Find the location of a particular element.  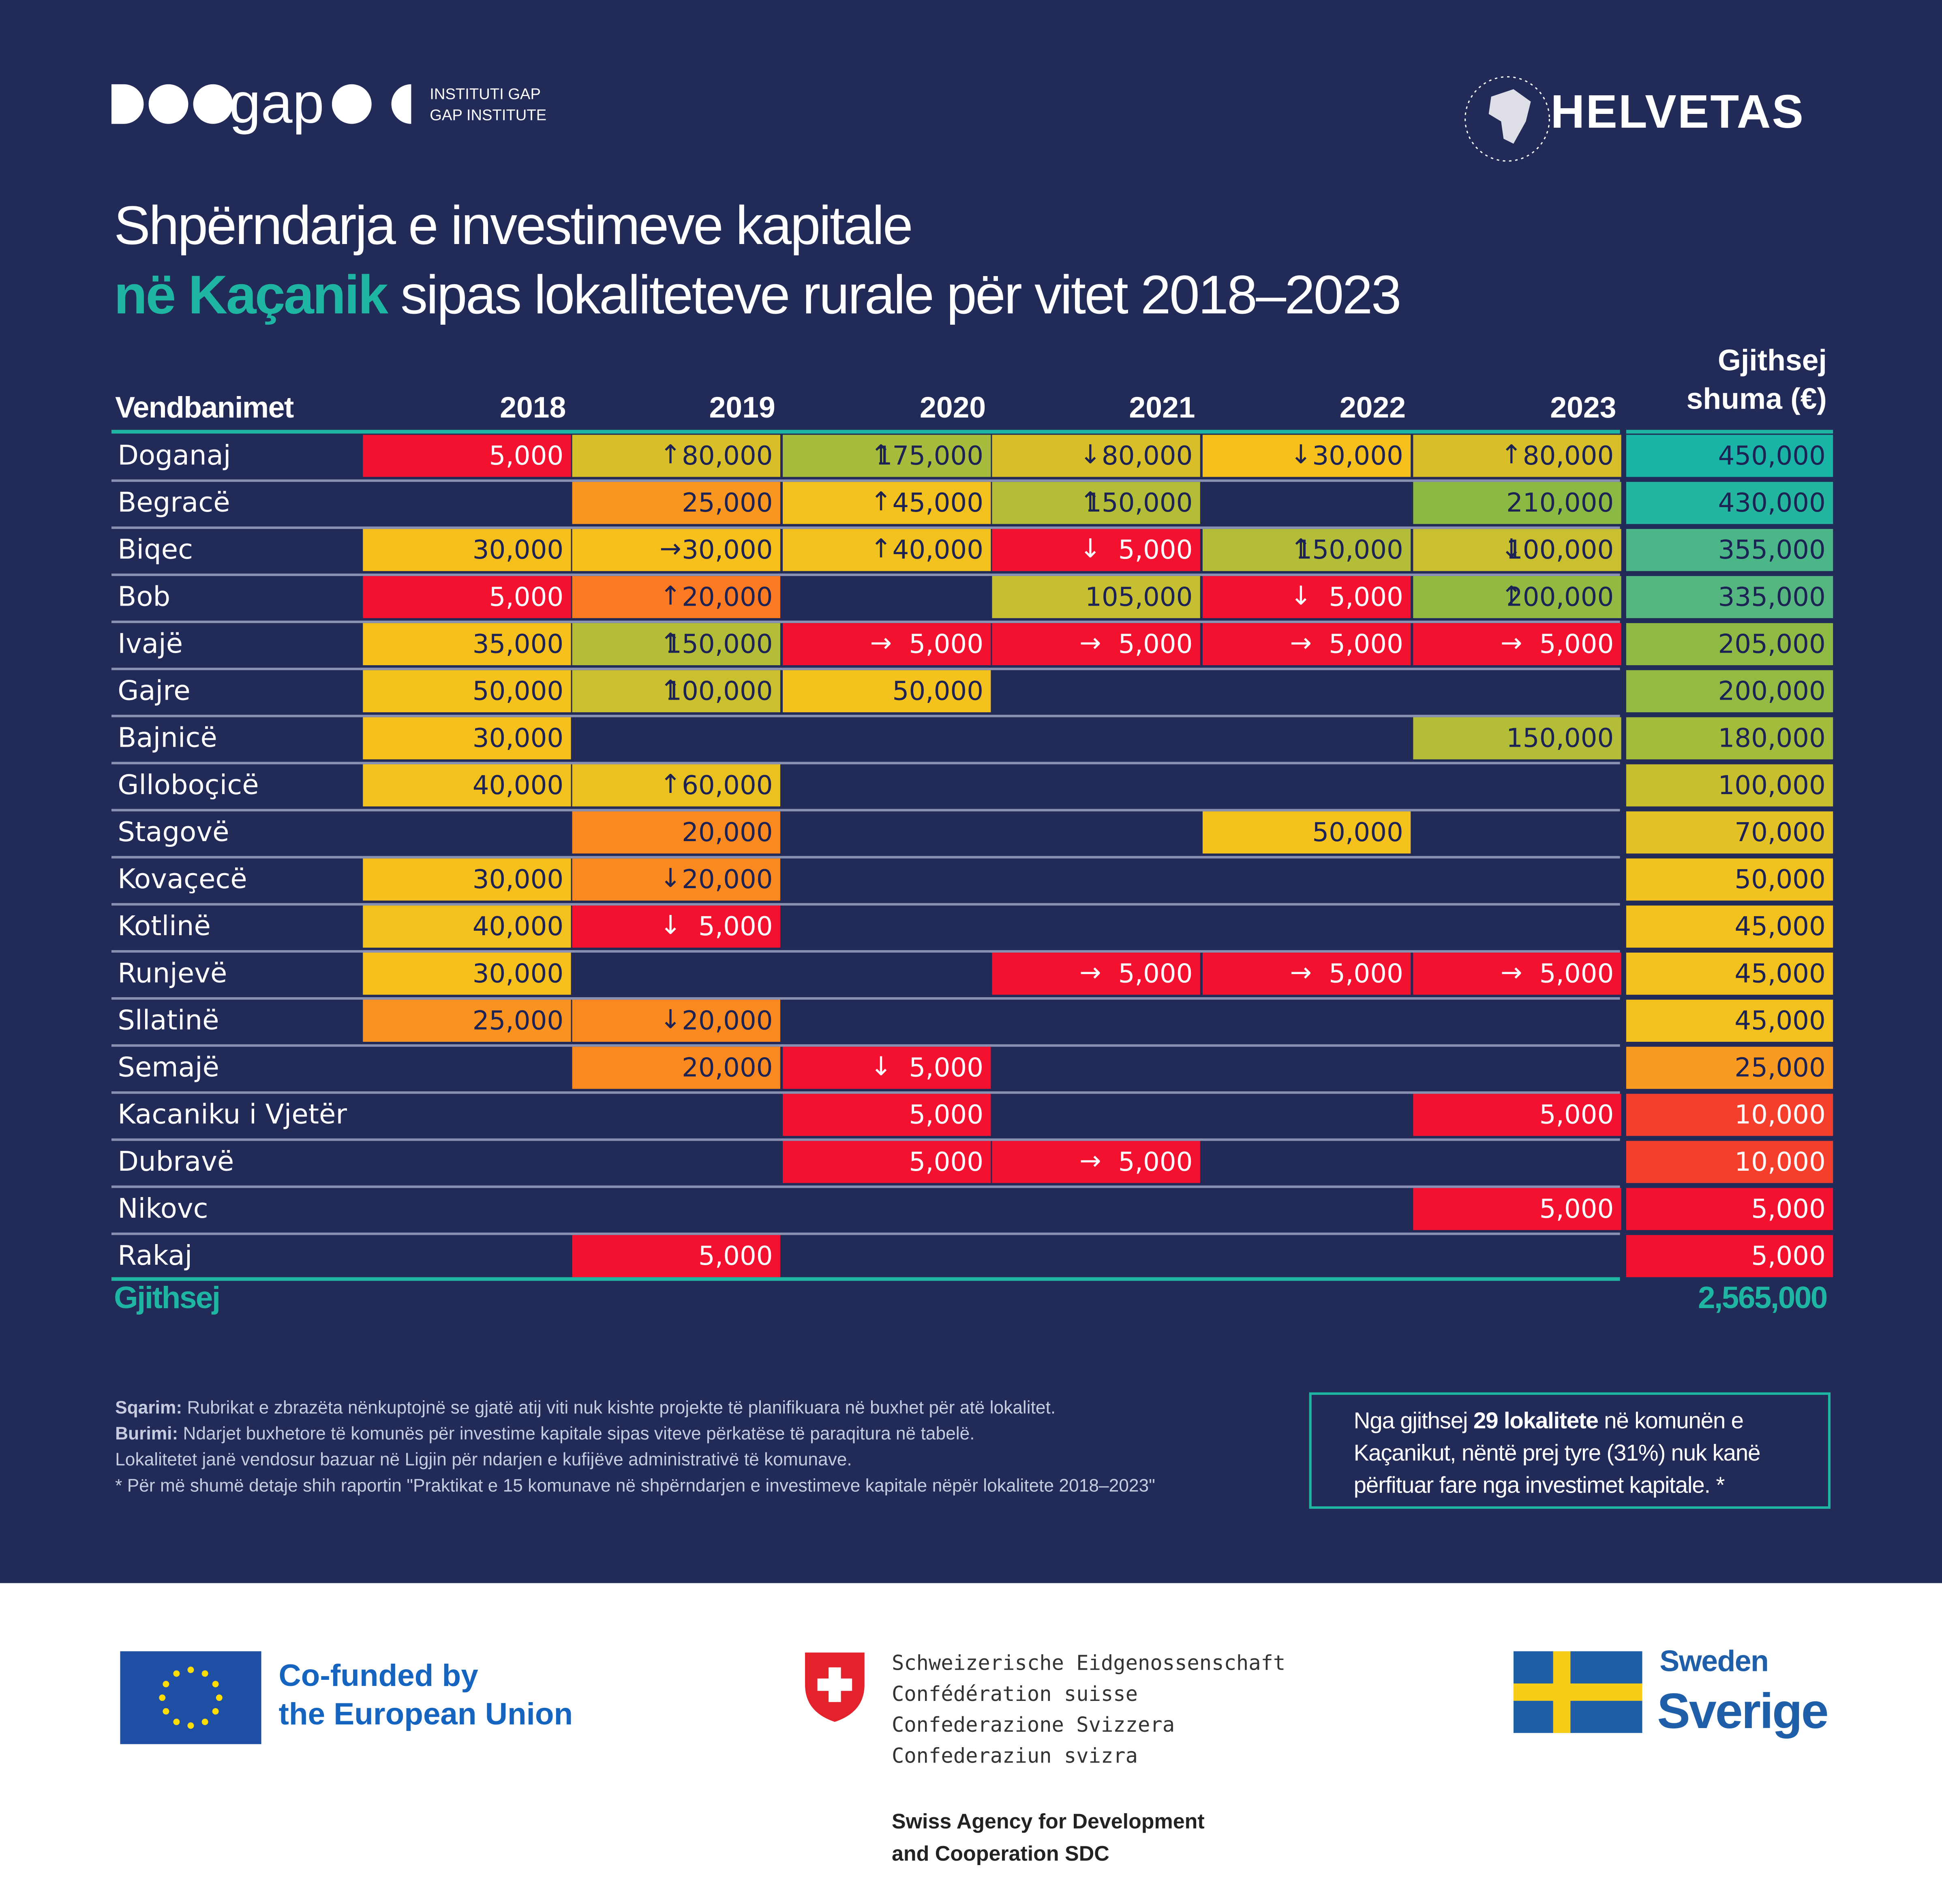

total-header-line: Gjithsej is located at coordinates (1772, 361).